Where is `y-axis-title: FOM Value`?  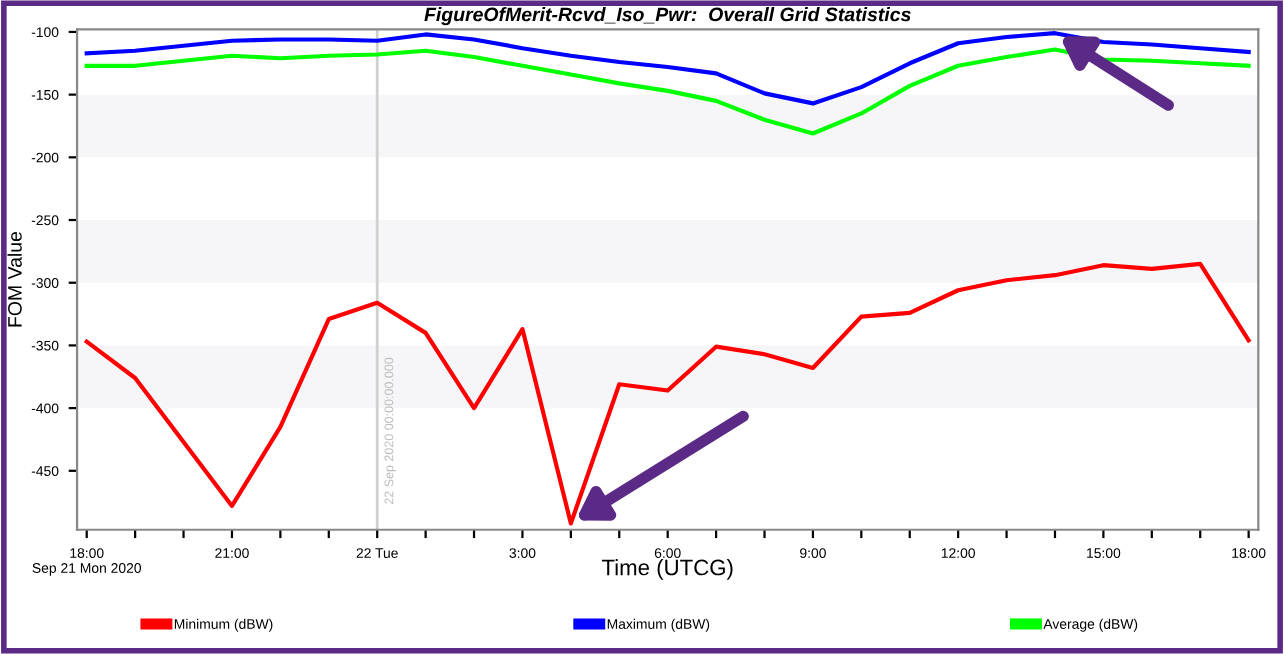 y-axis-title: FOM Value is located at coordinates (14, 279).